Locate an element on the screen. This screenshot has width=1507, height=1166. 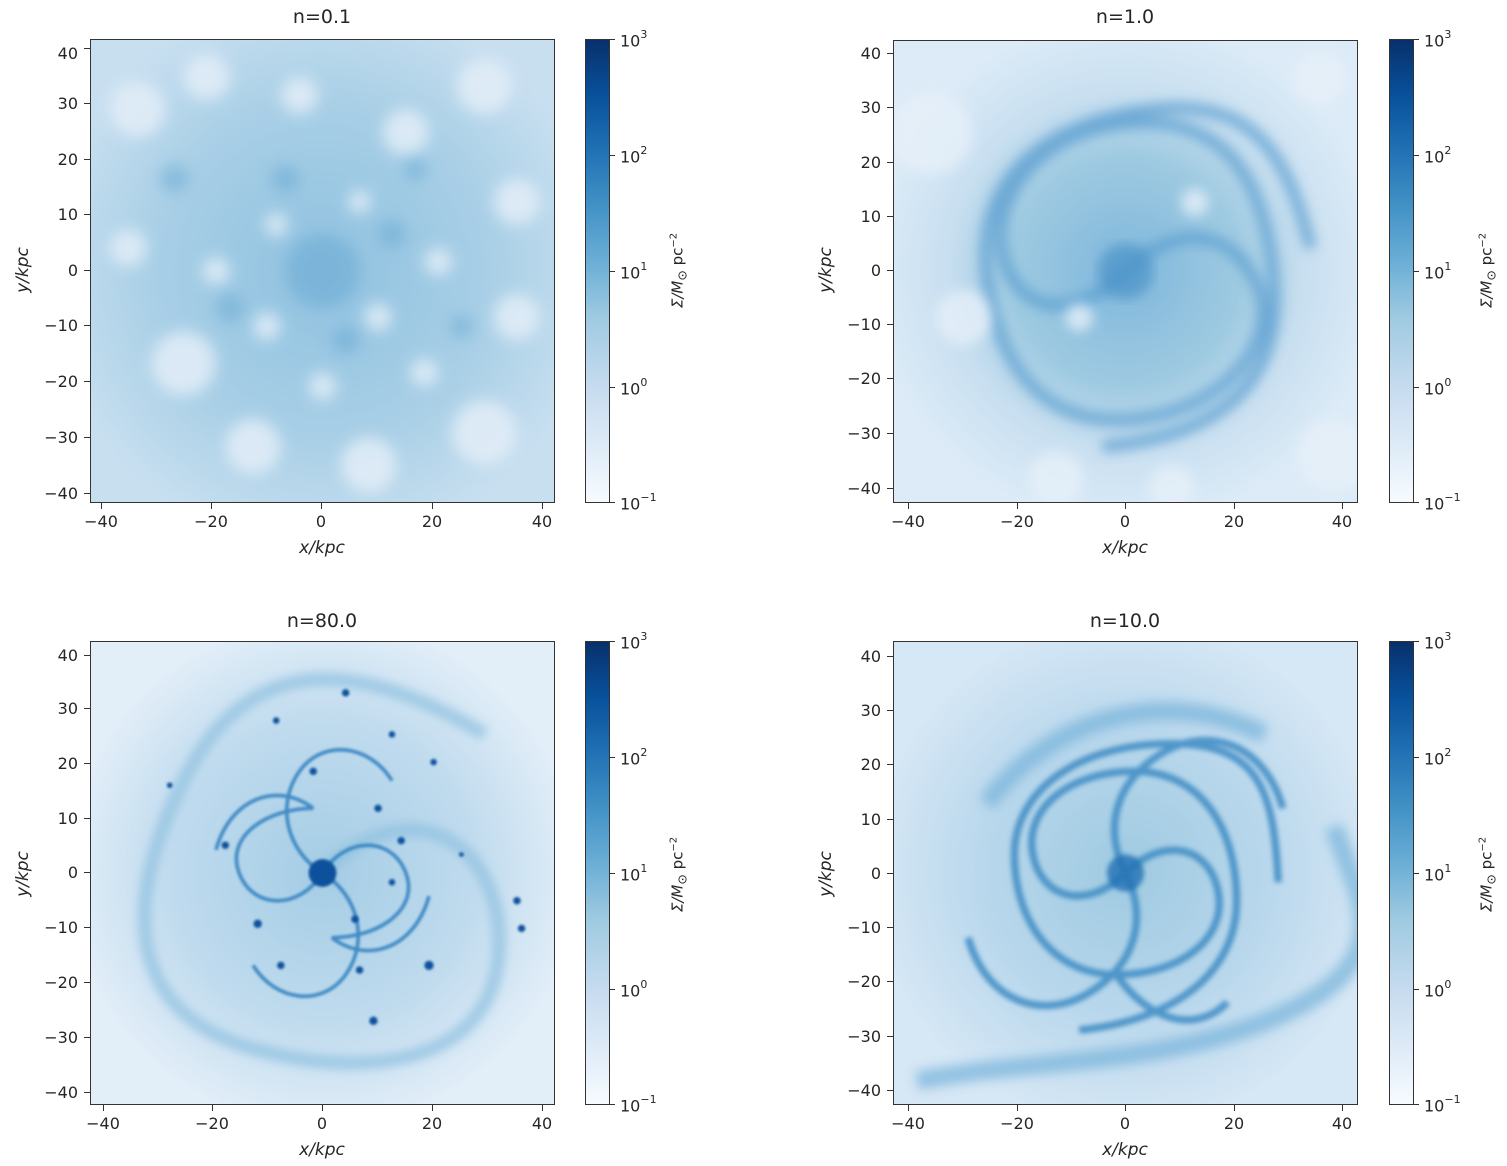
panel-title: n=0.1 is located at coordinates (322, 17).